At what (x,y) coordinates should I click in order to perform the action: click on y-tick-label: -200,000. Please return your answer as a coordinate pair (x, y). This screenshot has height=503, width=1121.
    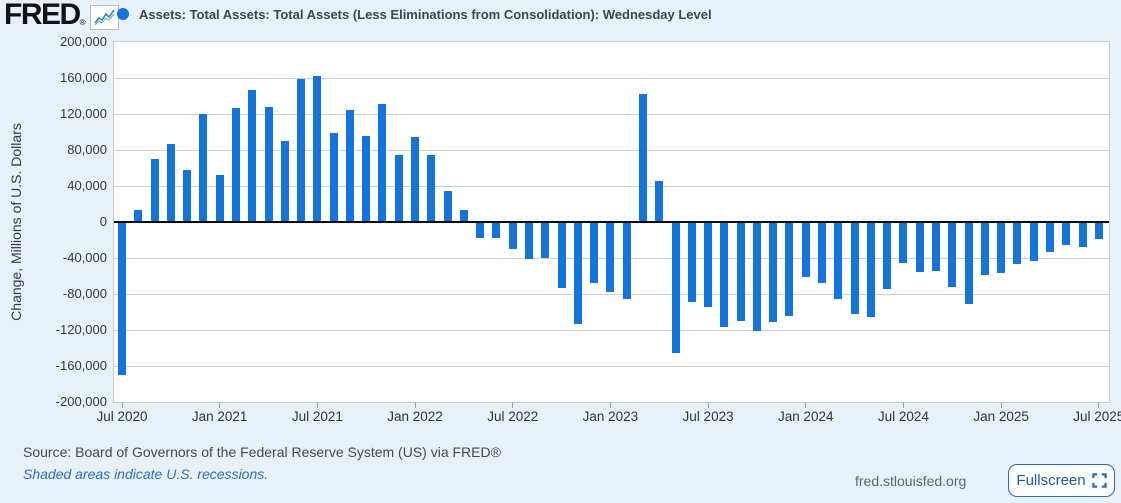
    Looking at the image, I should click on (81, 401).